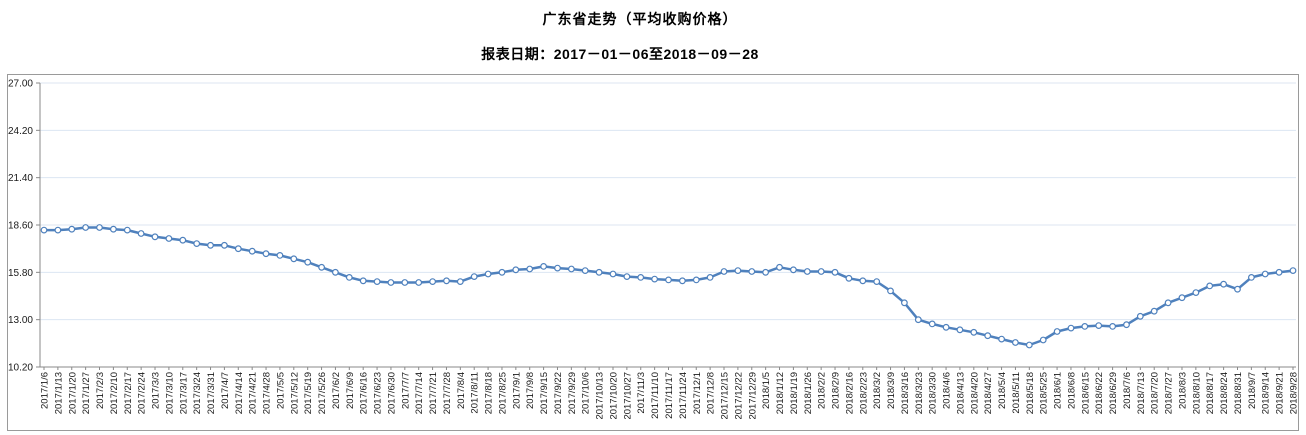 The width and height of the screenshot is (1306, 435). What do you see at coordinates (1294, 393) in the screenshot?
I see `x-tick-label: 2018/9/28` at bounding box center [1294, 393].